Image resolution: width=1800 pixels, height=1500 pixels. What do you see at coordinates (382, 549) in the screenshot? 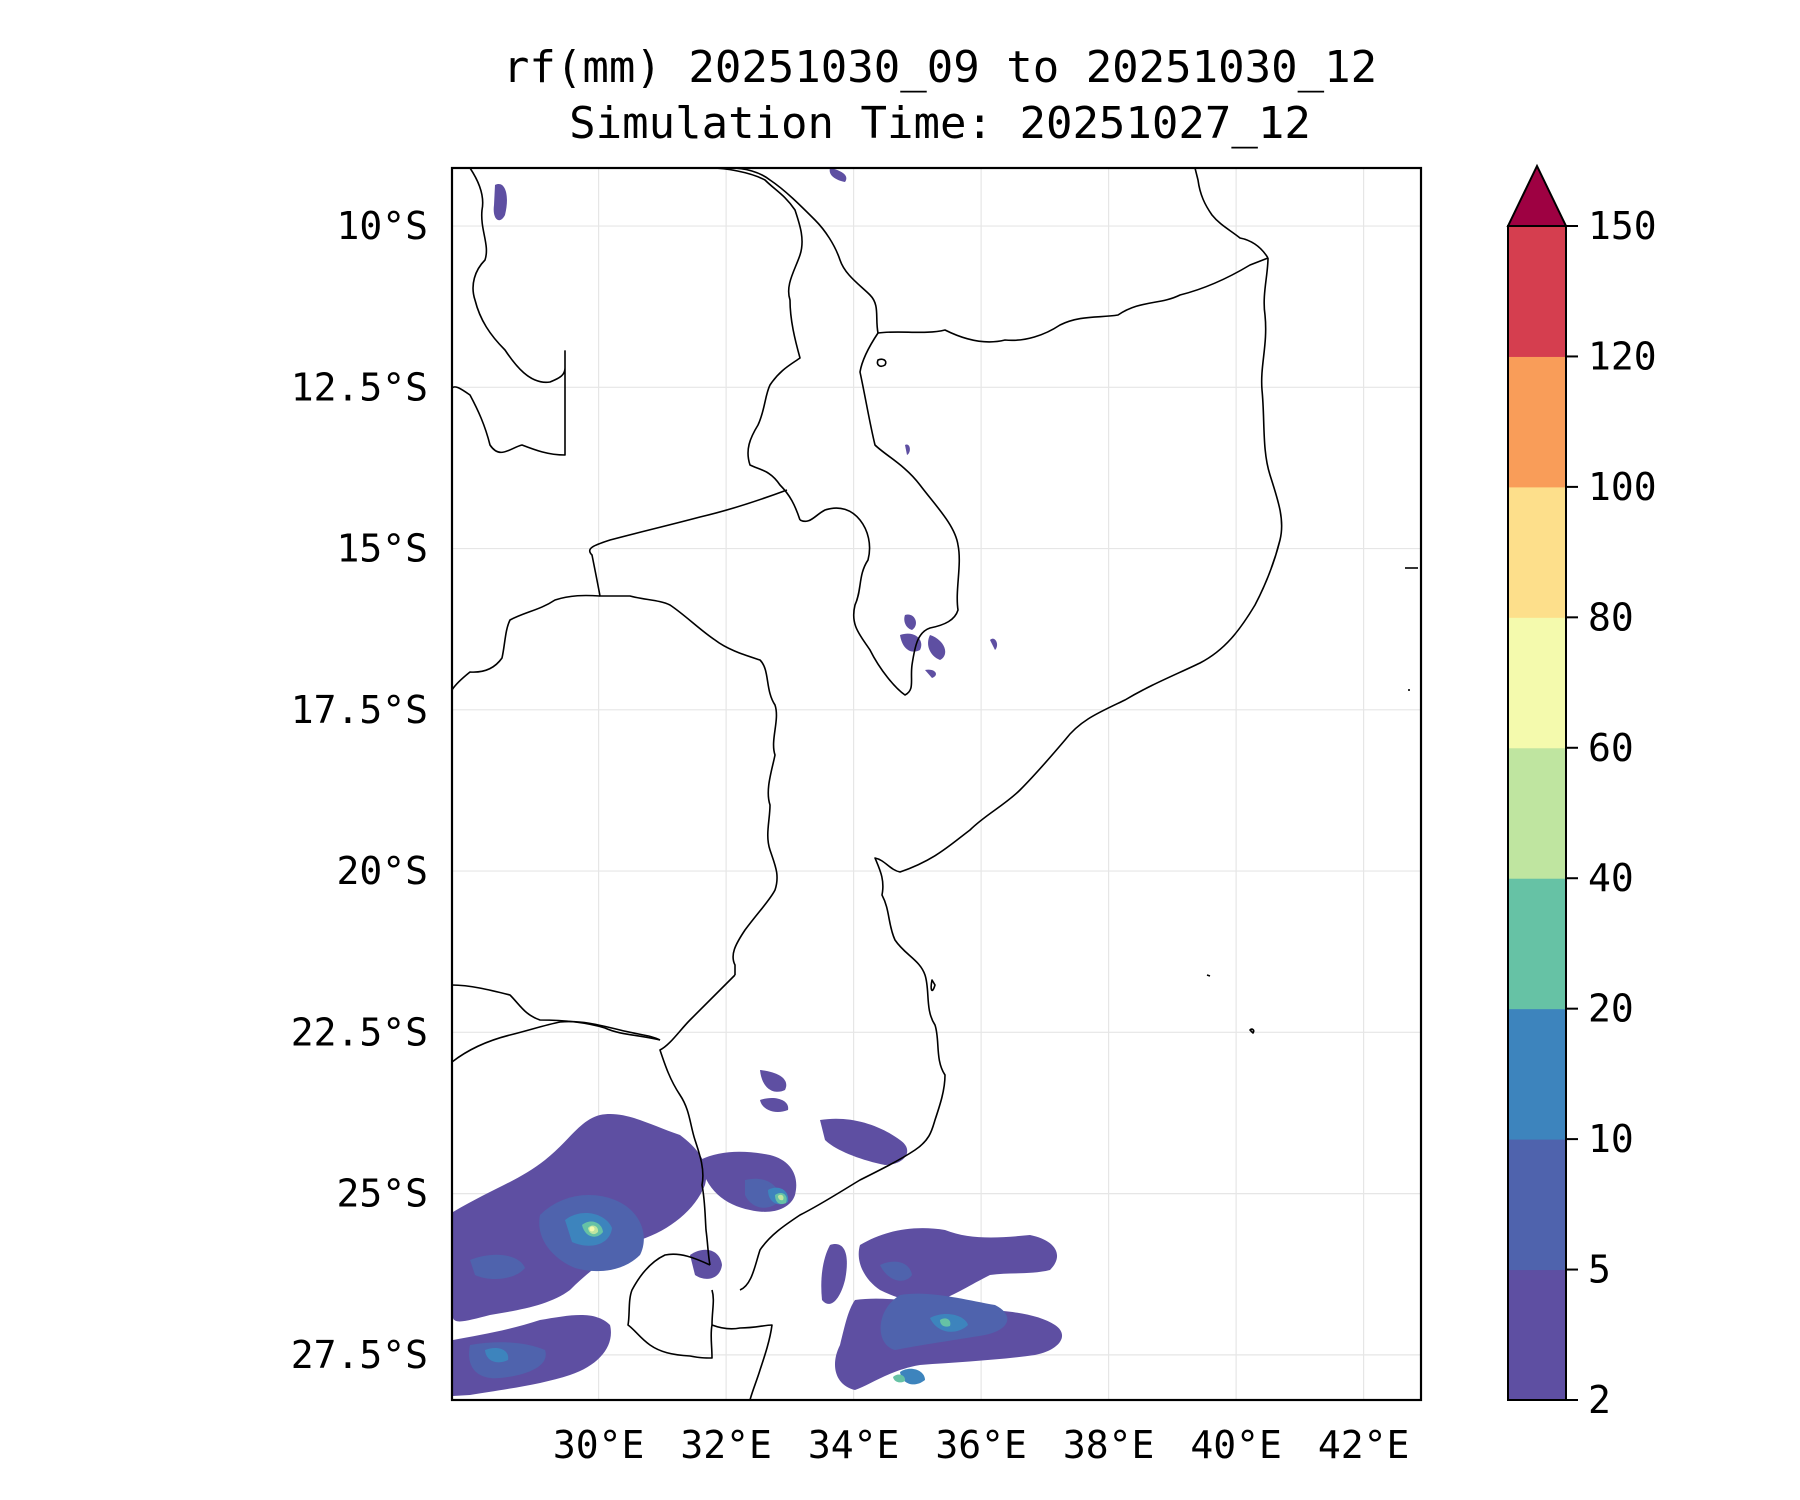
I see `lat-tick-label: 15°S` at bounding box center [382, 549].